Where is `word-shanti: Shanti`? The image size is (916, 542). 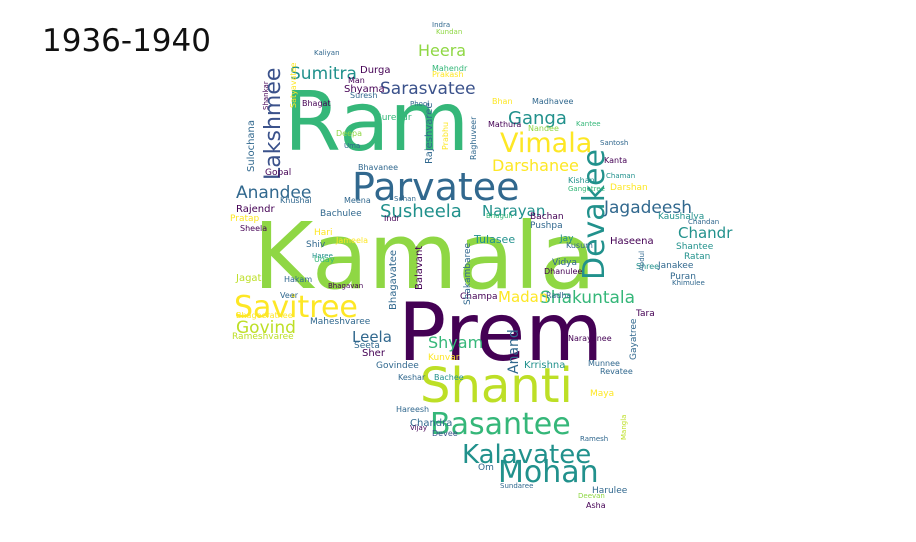
word-shanti: Shanti is located at coordinates (496, 386).